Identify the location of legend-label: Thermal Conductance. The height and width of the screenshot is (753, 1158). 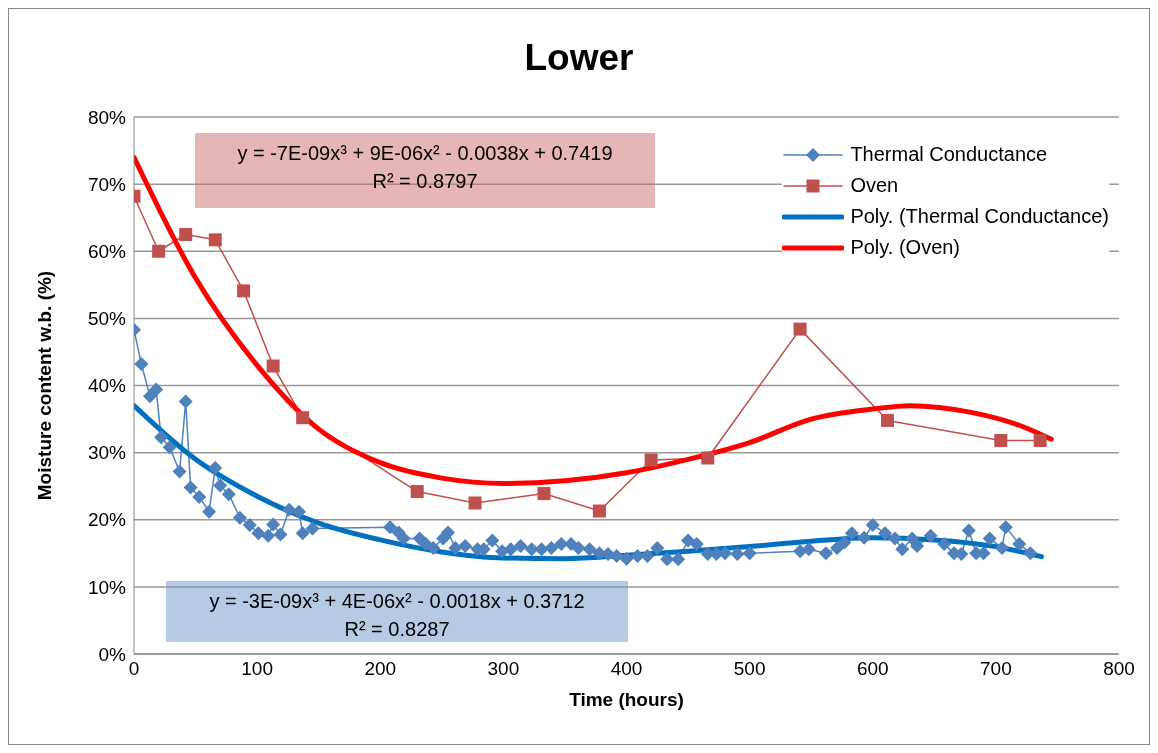
(949, 154).